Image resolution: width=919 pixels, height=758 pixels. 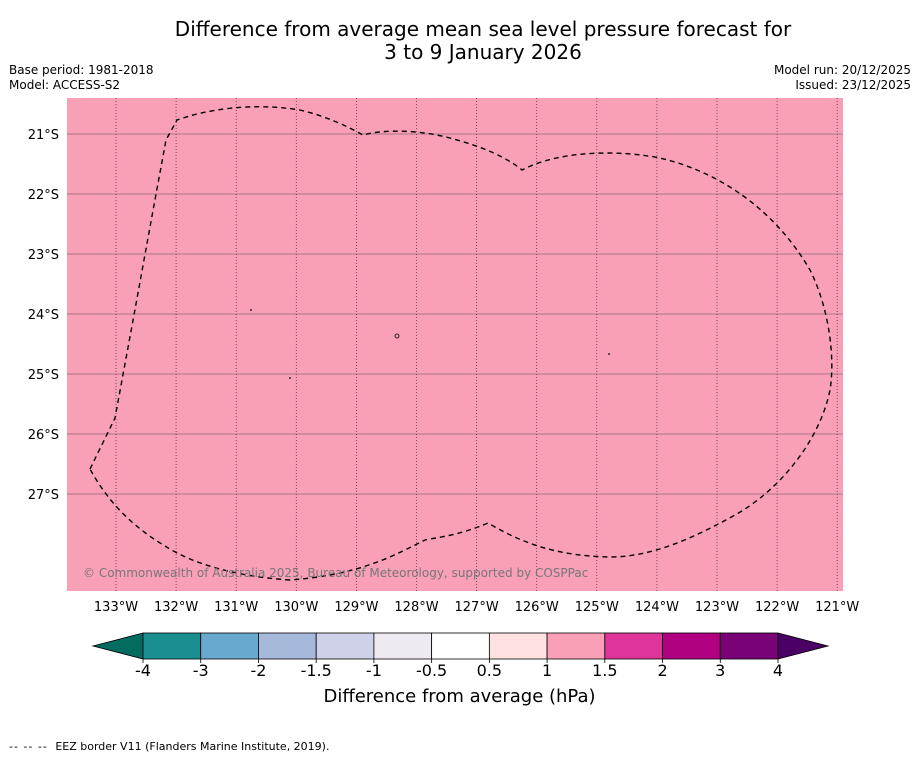 I want to click on colorbar-label: Difference from average (hPa), so click(x=459, y=696).